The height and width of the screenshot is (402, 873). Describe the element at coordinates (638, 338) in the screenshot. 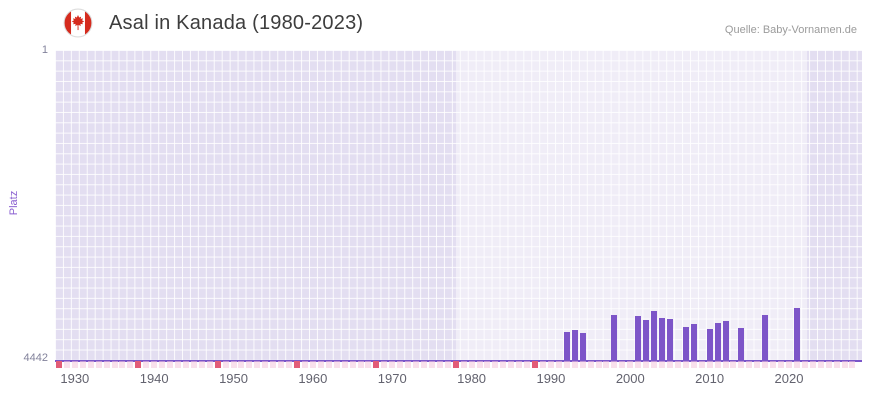

I see `rank-bar-2001` at that location.